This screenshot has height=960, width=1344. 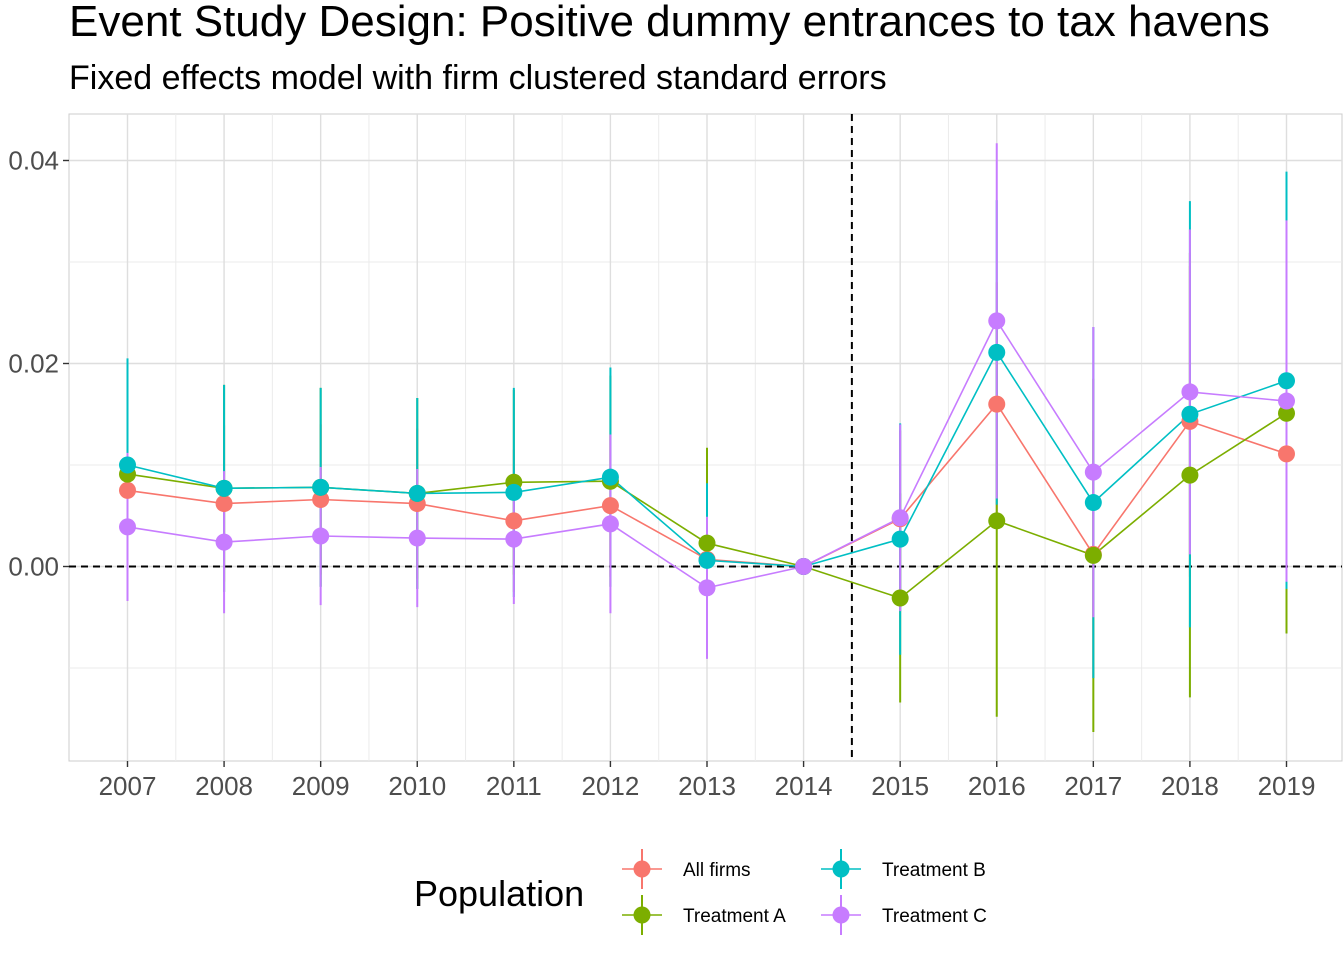 I want to click on y-tick-label: 0.02, so click(x=33, y=364).